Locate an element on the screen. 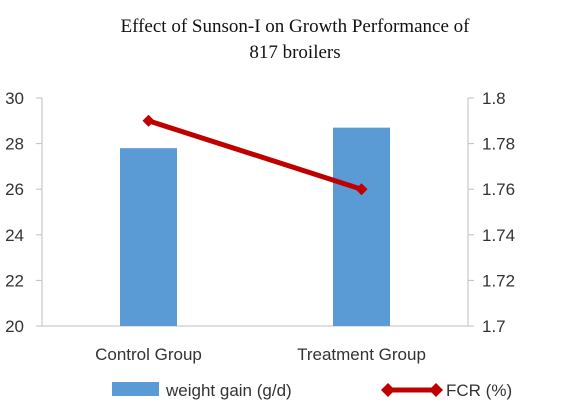 Image resolution: width=572 pixels, height=420 pixels. category-label: Control Group is located at coordinates (148, 354).